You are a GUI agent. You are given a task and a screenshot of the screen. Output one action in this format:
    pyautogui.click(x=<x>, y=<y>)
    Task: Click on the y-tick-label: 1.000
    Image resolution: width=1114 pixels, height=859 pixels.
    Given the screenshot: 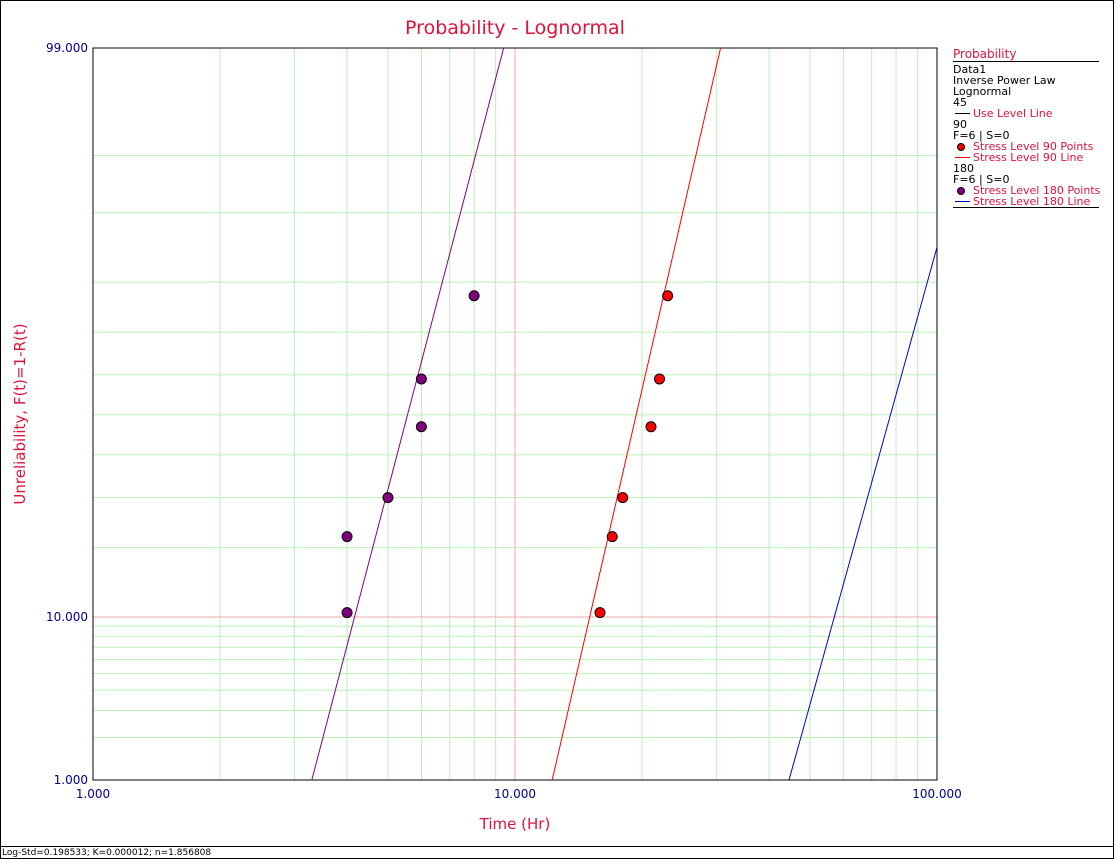 What is the action you would take?
    pyautogui.click(x=71, y=780)
    